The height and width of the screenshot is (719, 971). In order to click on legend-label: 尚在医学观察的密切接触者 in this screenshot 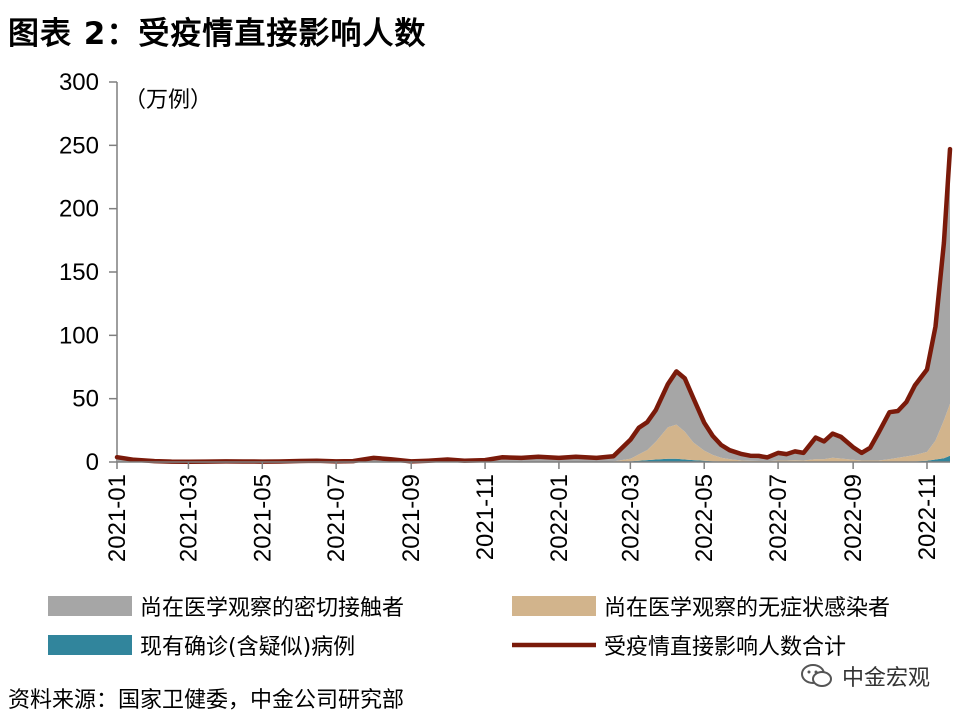, I will do `click(272, 608)`.